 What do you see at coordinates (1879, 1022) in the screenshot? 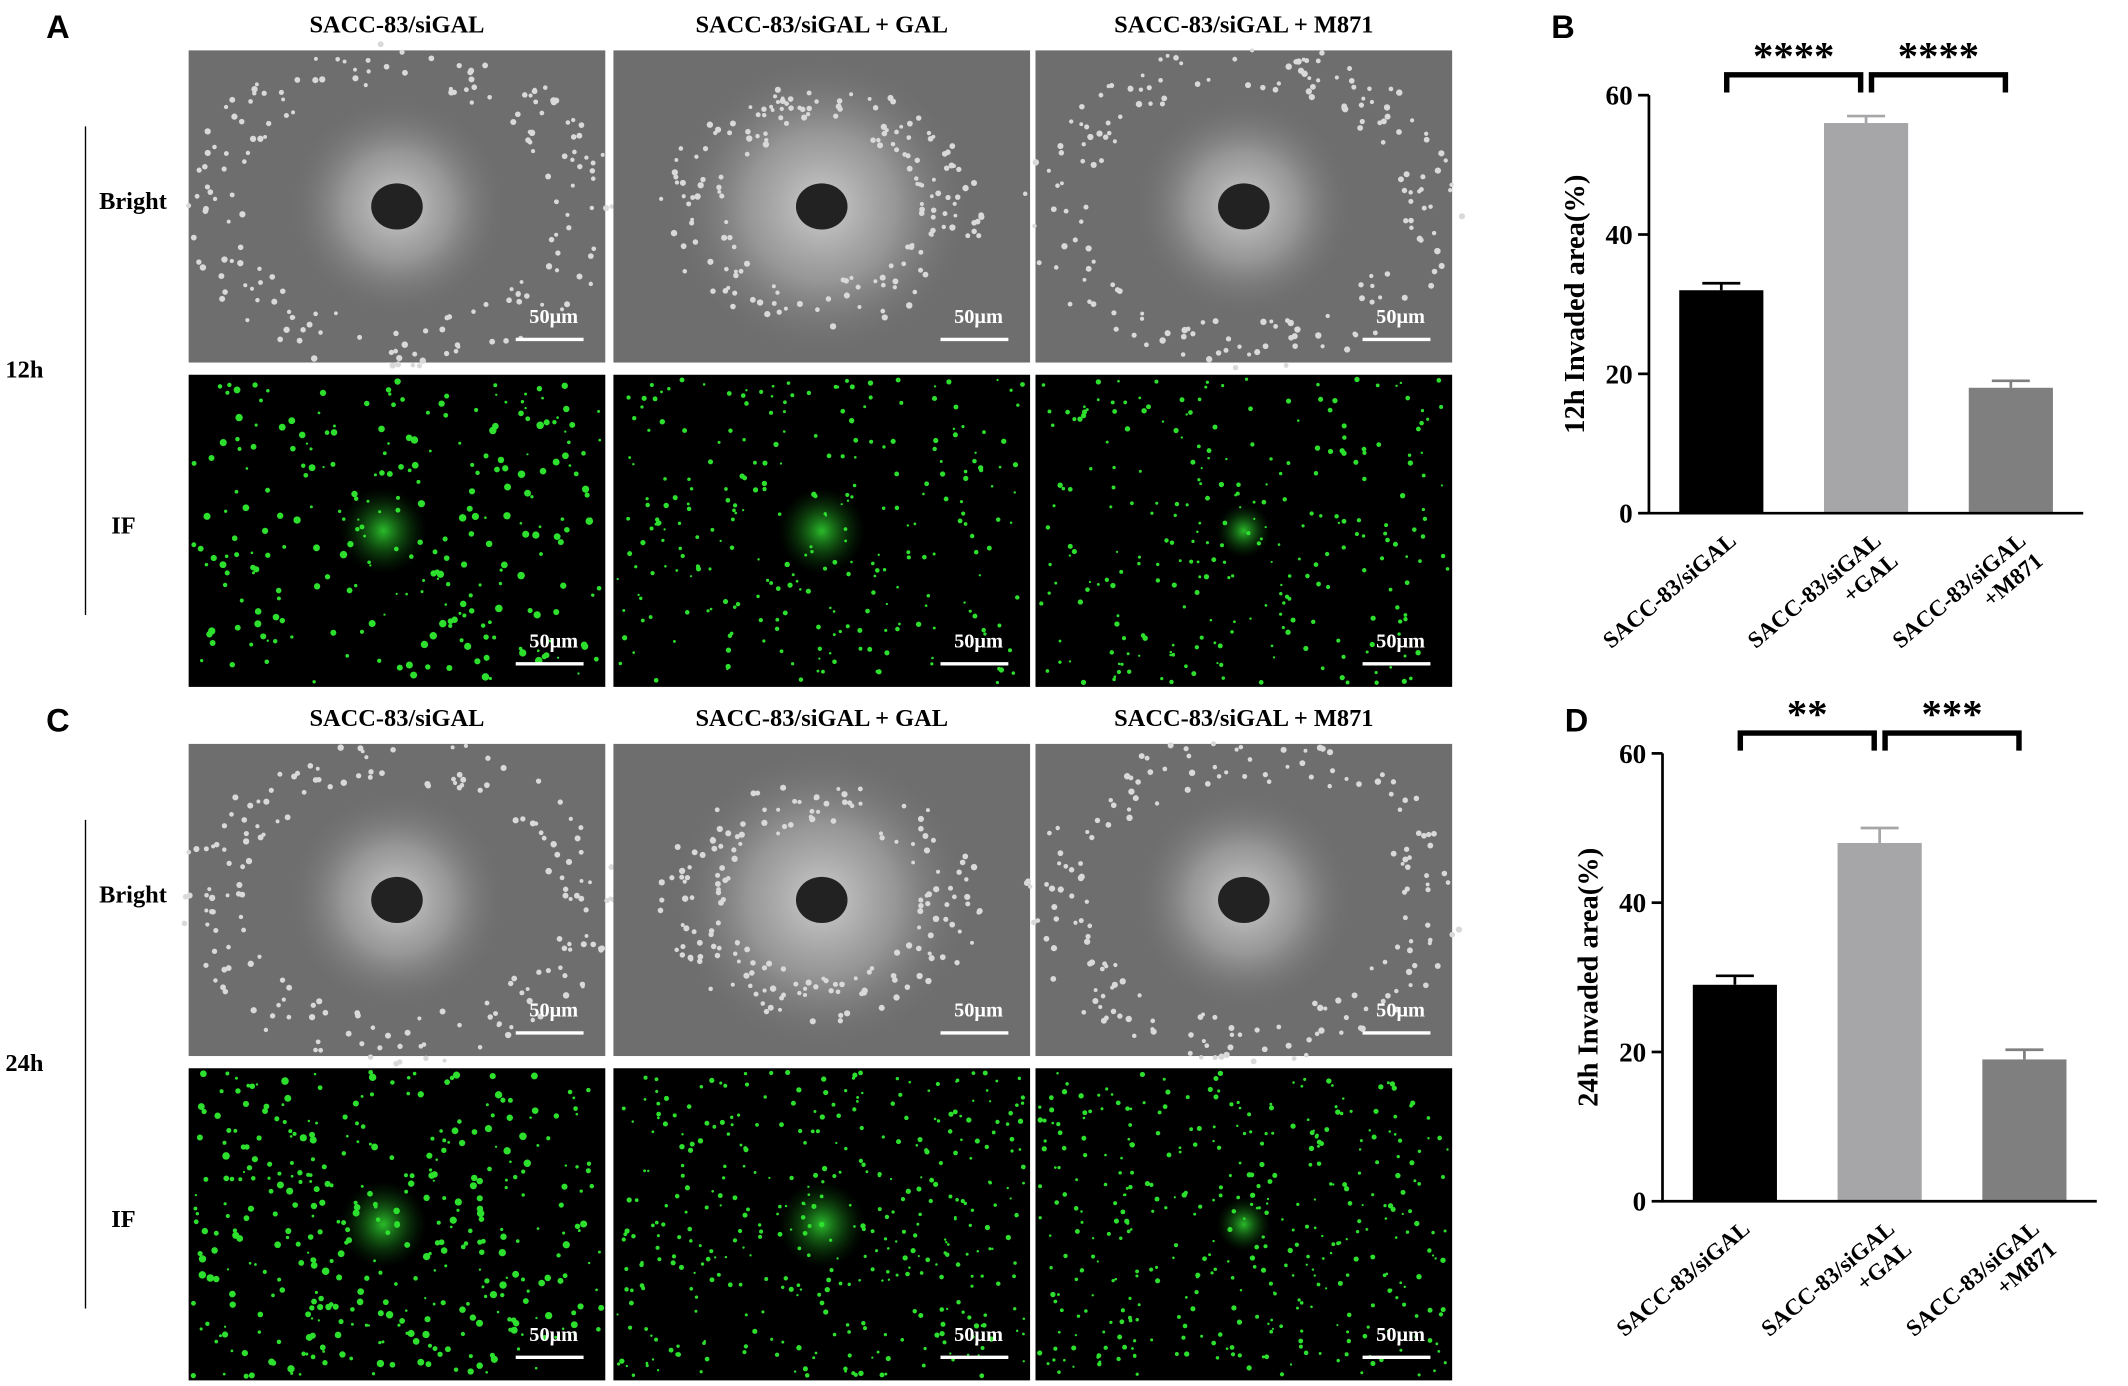
I see `bar` at bounding box center [1879, 1022].